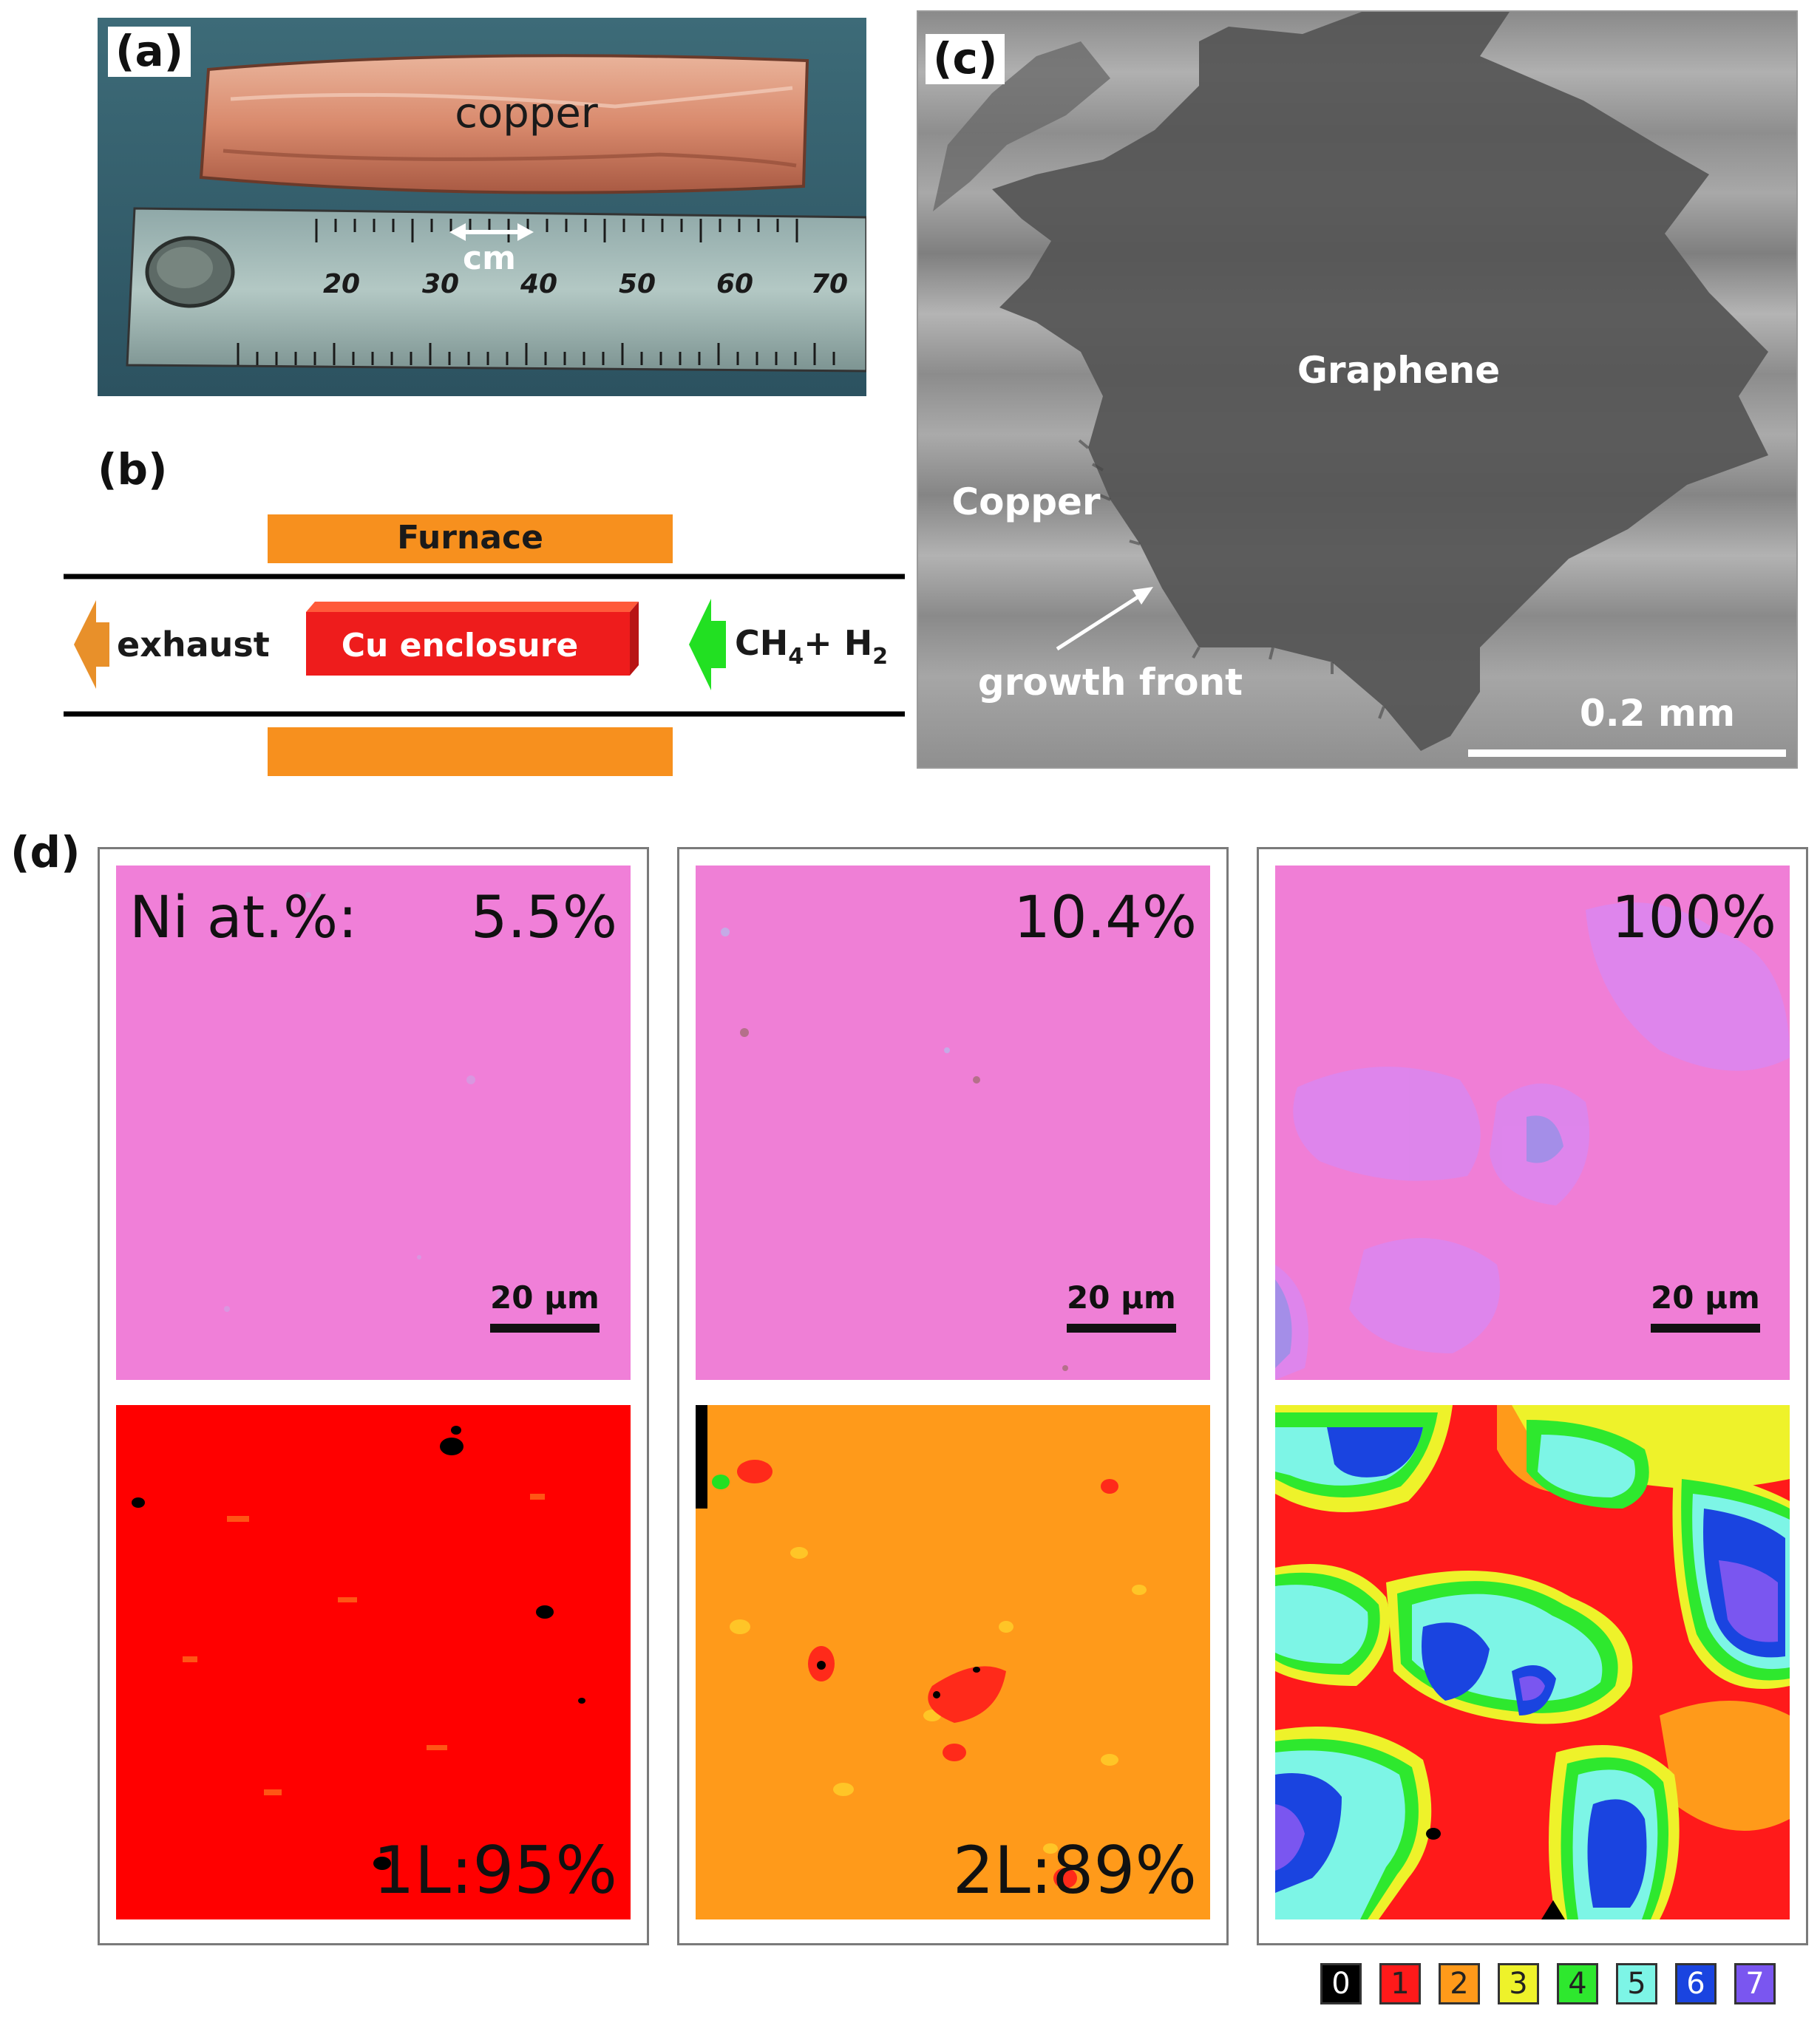 Image resolution: width=1820 pixels, height=2020 pixels. I want to click on exhaust-arrow-icon, so click(92, 644).